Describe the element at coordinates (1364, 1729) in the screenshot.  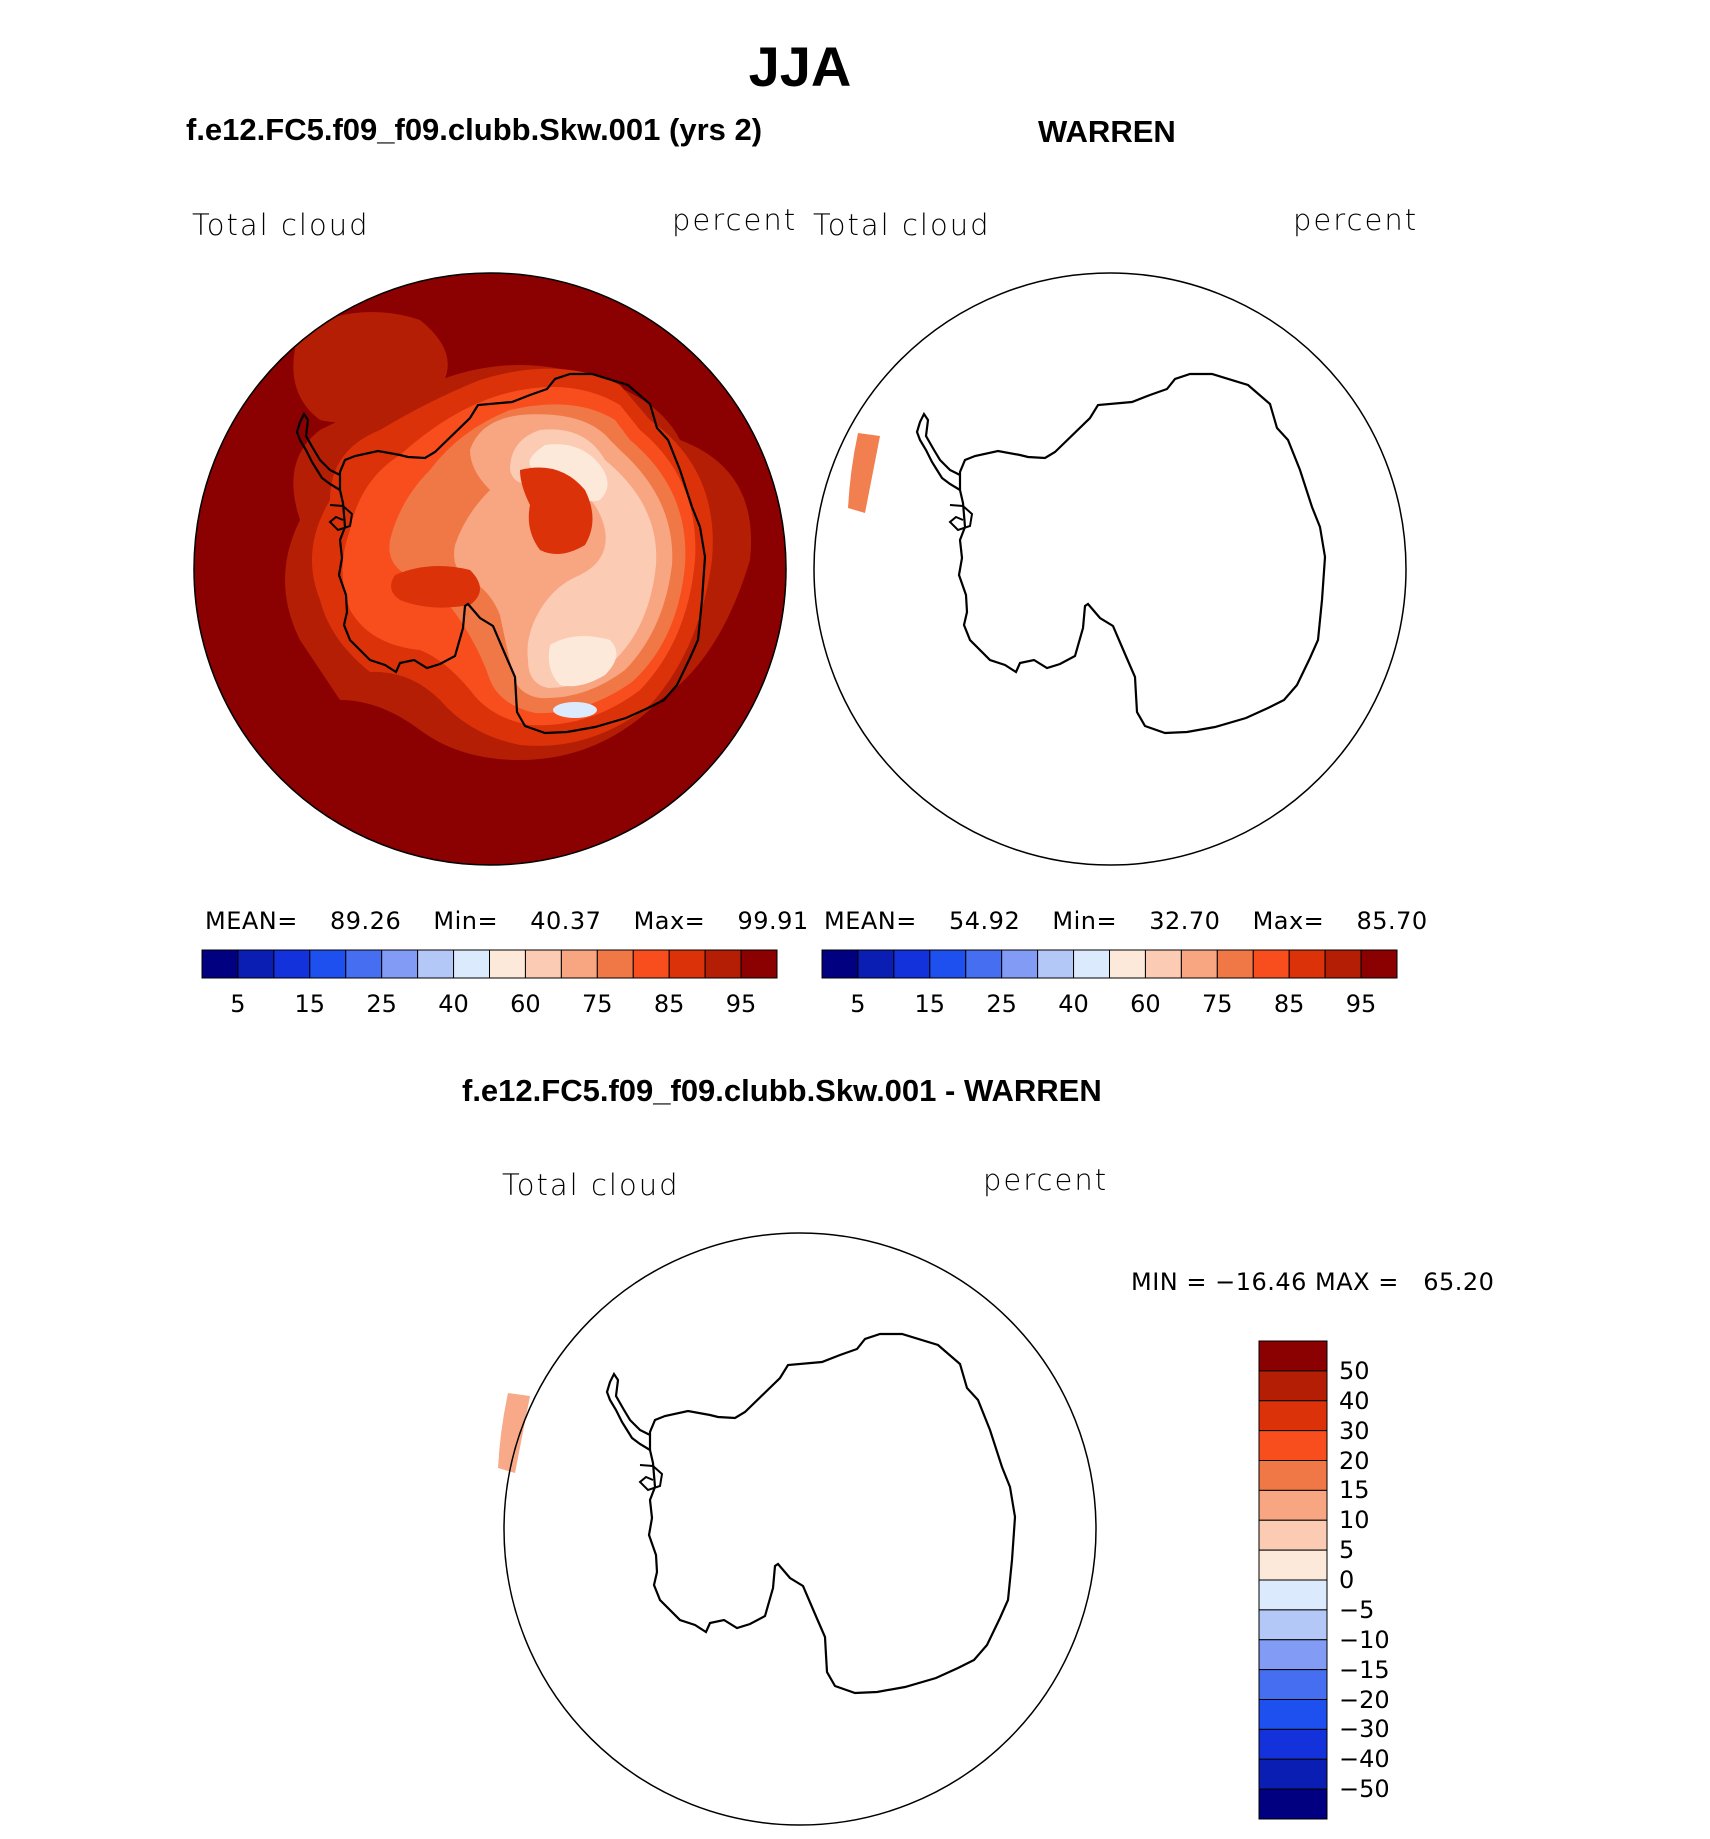
I see `diff-colorbar-tick-label: −30` at that location.